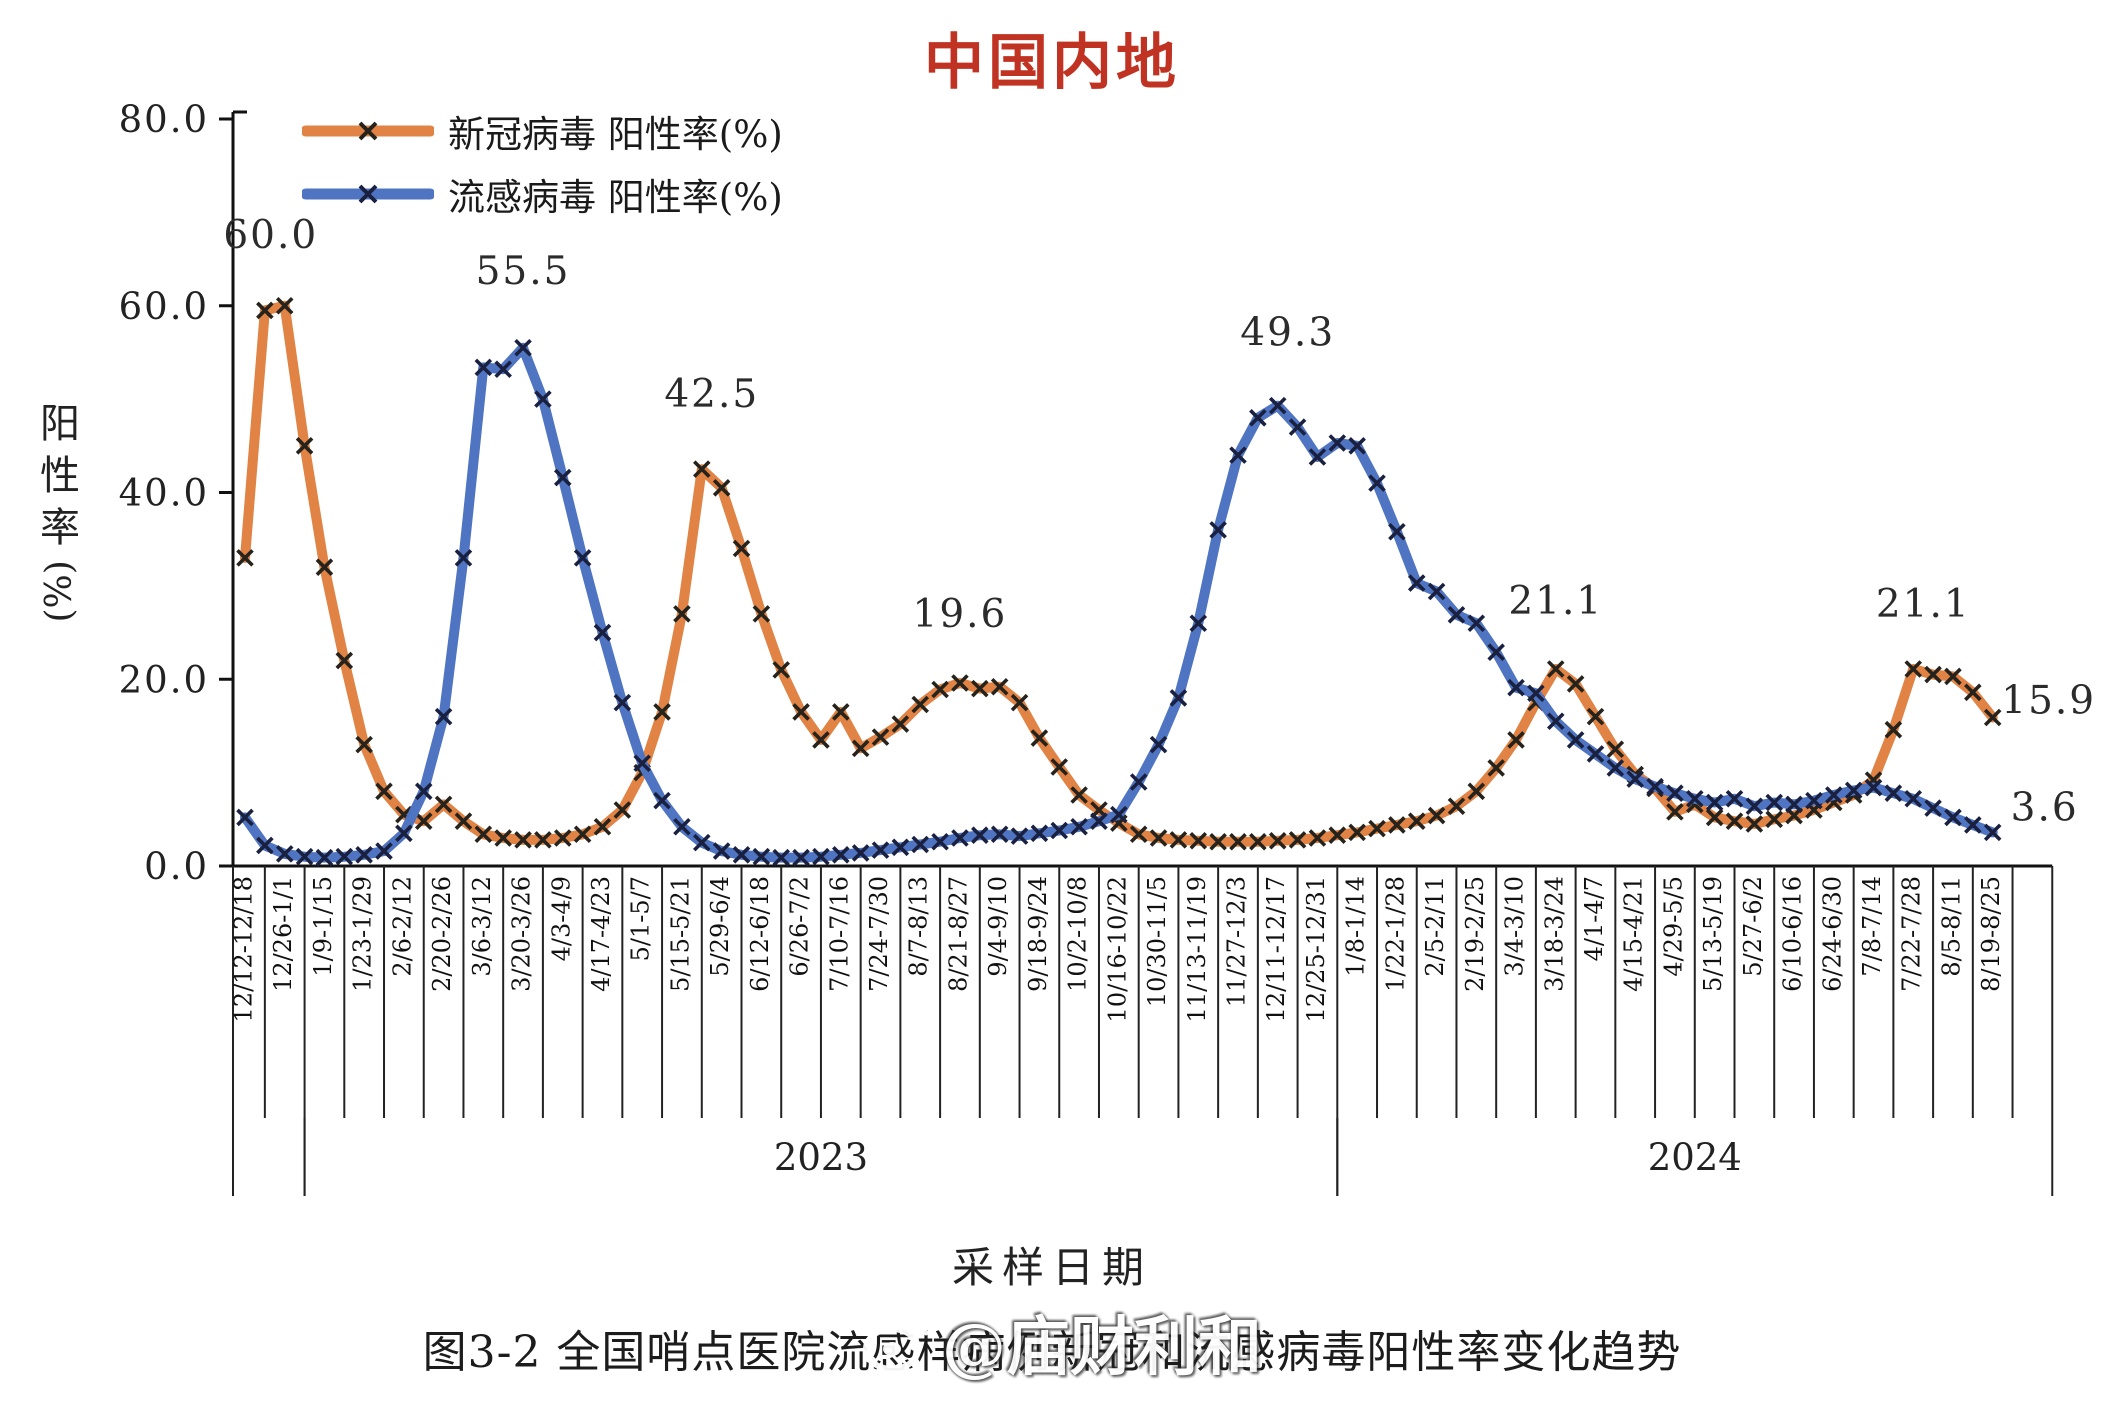 The image size is (2104, 1414). What do you see at coordinates (839, 934) in the screenshot?
I see `x-tick-label: 7/10-7/16` at bounding box center [839, 934].